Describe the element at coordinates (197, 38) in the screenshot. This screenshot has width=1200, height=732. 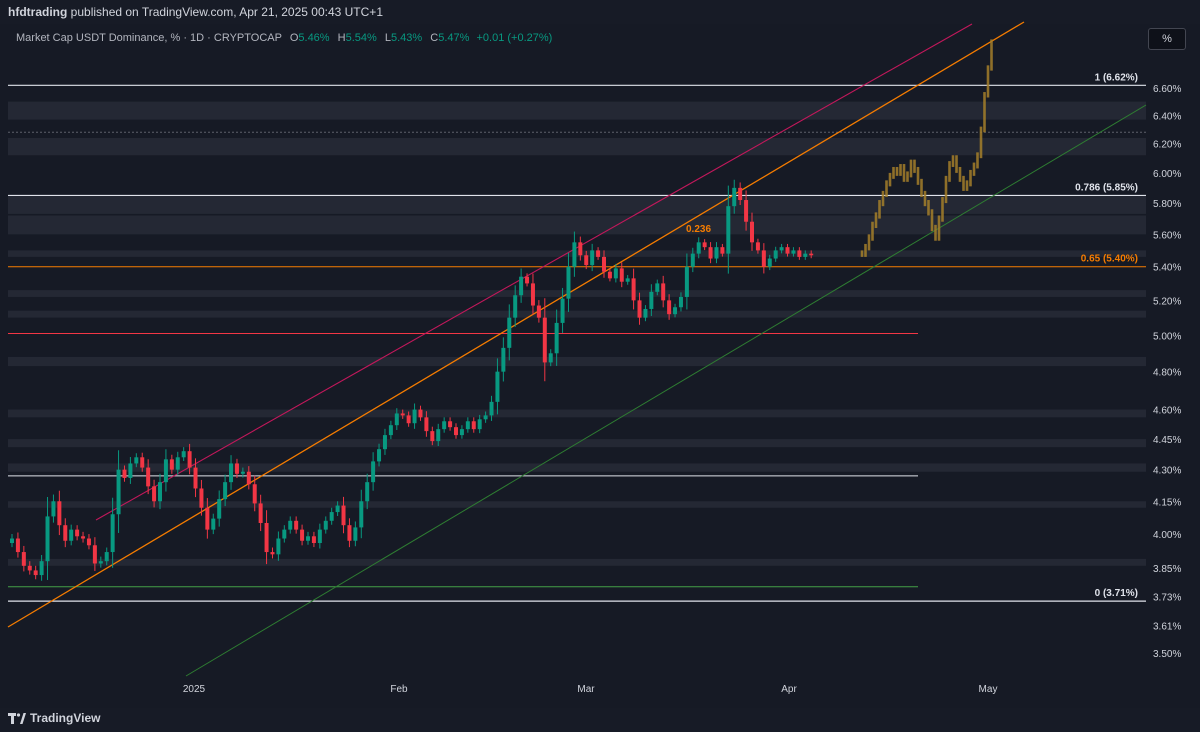
I see `interval: 1D` at that location.